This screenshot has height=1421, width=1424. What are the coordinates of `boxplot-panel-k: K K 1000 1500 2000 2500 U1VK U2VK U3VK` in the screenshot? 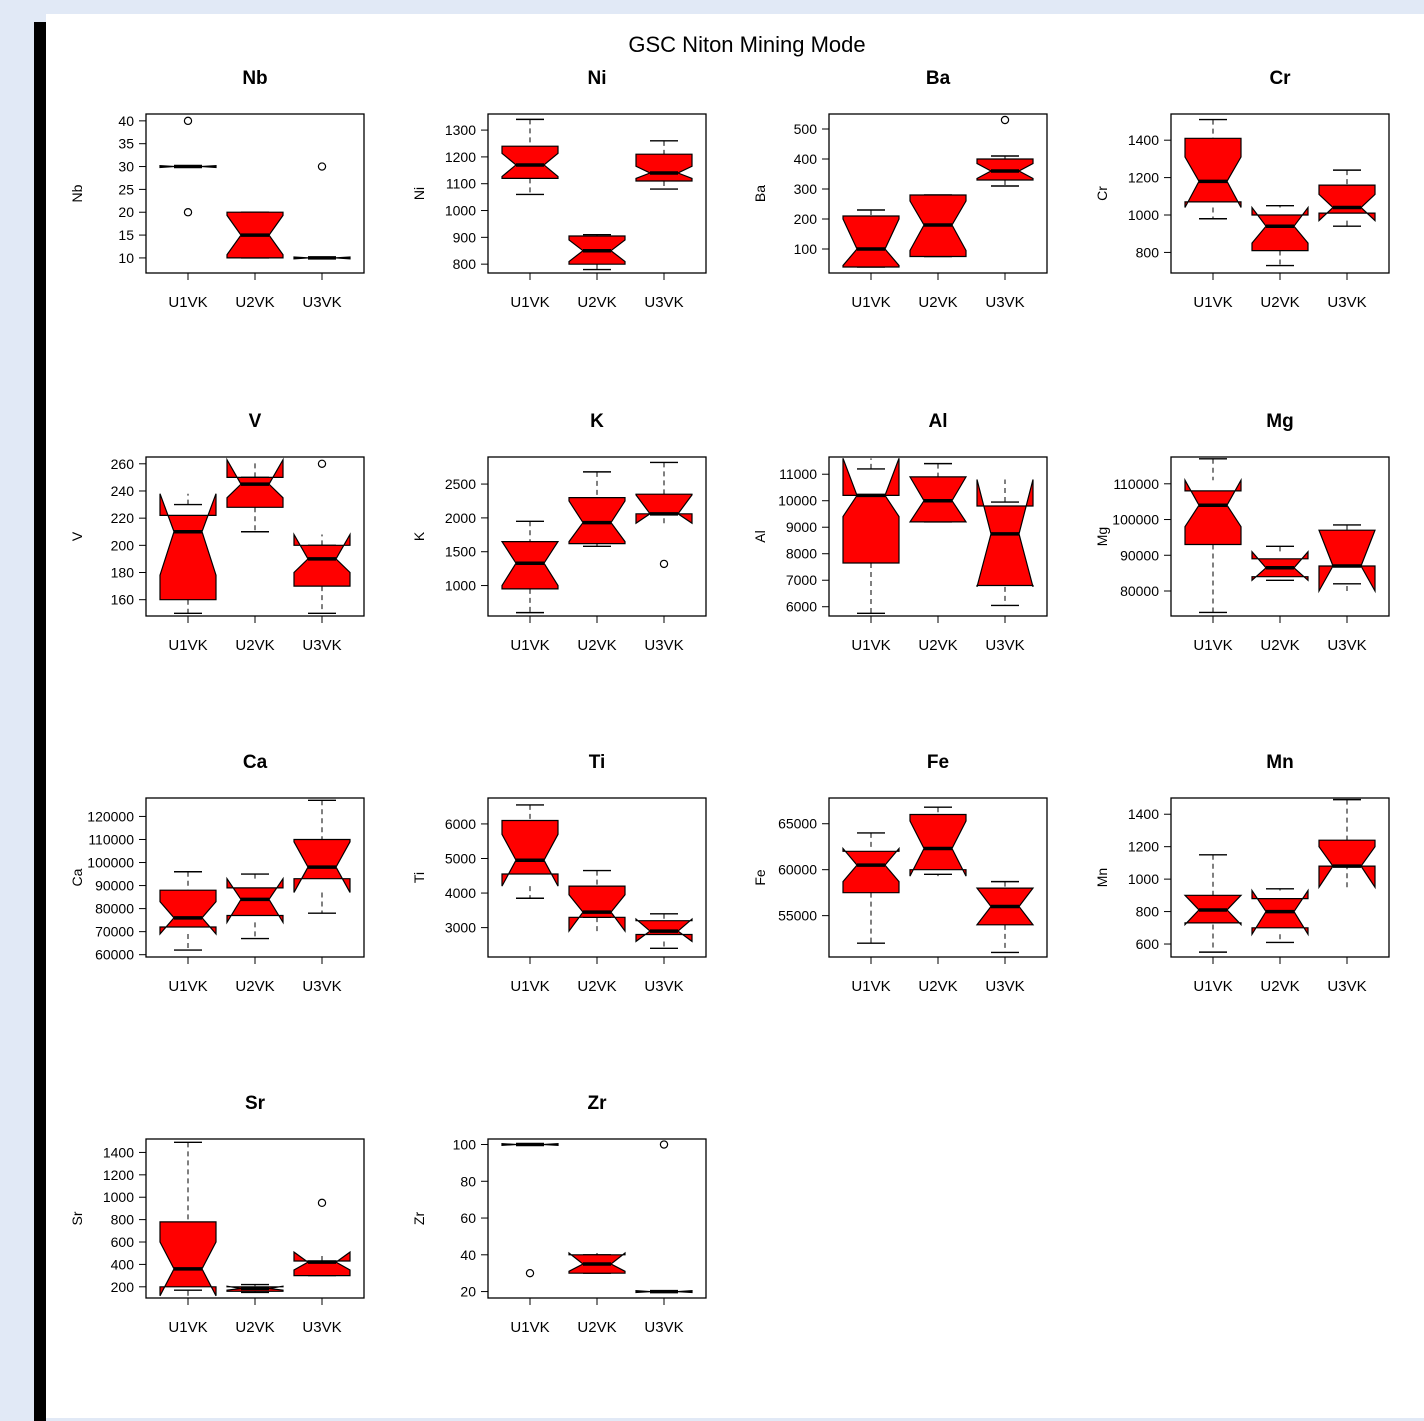 It's located at (559, 532).